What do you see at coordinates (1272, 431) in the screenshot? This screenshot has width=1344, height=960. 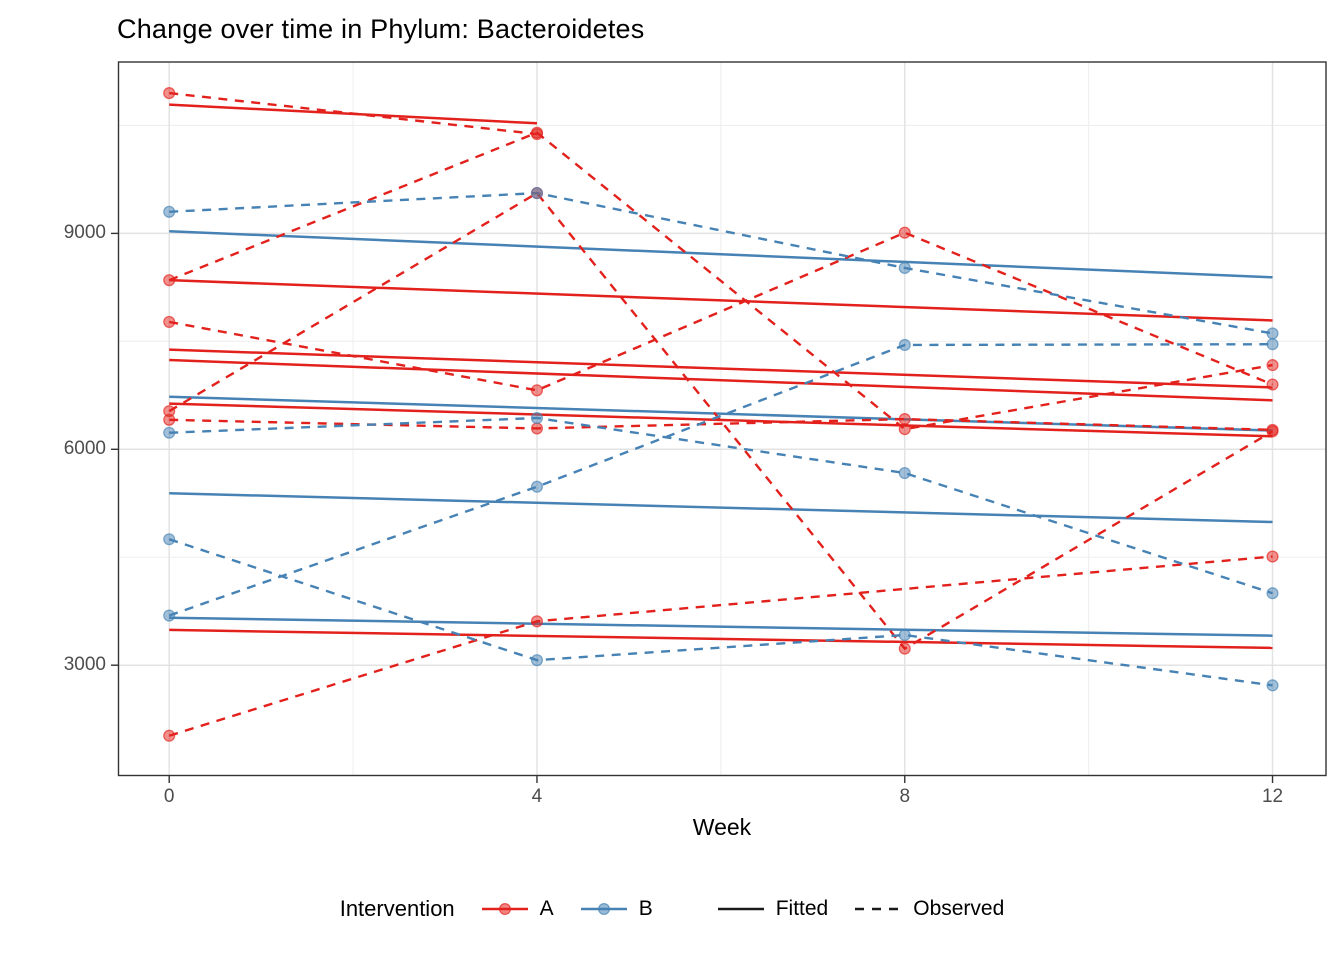 I see `point-A5-w12` at bounding box center [1272, 431].